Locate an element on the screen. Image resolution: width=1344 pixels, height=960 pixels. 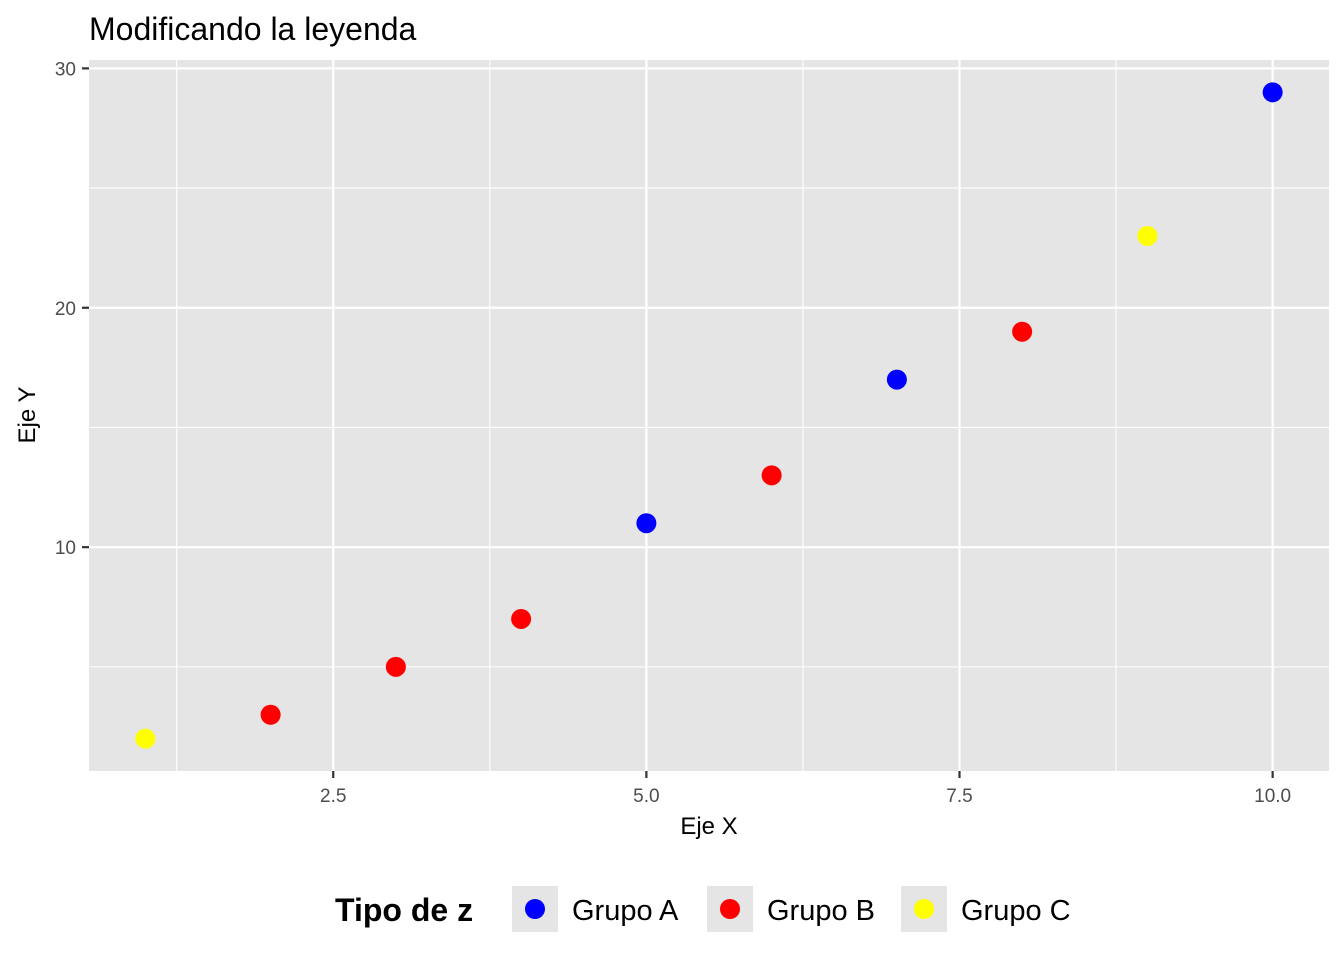
legend-entry-label: Grupo B is located at coordinates (821, 911).